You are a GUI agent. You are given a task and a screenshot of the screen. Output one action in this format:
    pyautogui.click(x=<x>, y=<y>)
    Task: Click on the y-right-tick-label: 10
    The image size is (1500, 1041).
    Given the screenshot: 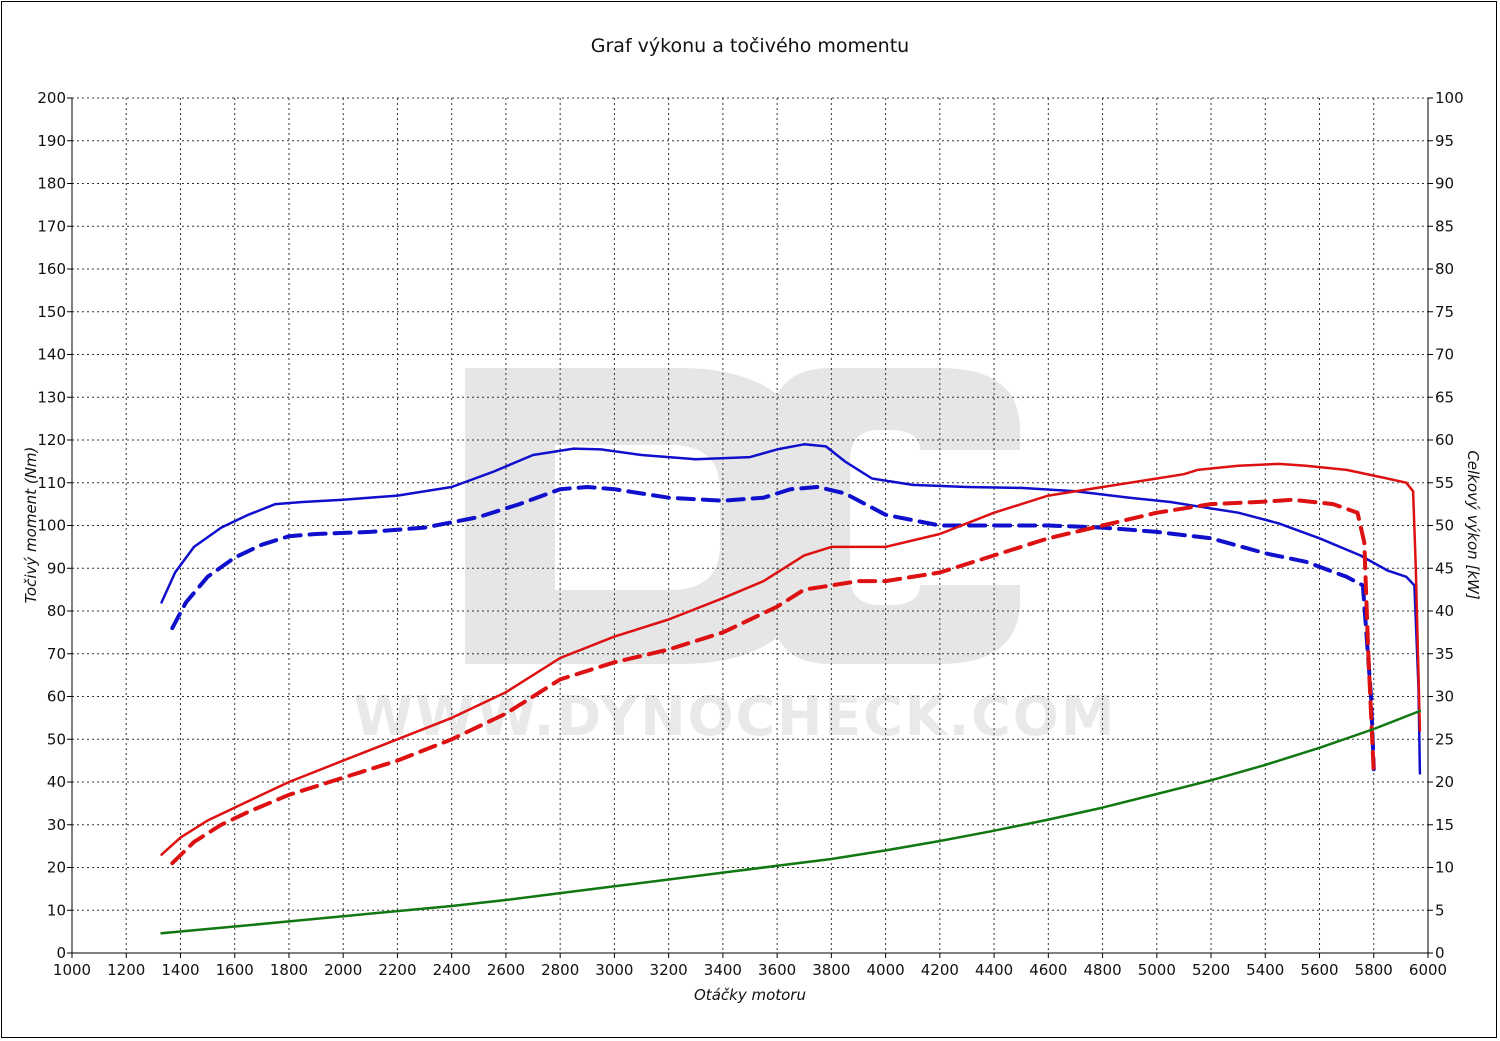 What is the action you would take?
    pyautogui.click(x=1444, y=868)
    